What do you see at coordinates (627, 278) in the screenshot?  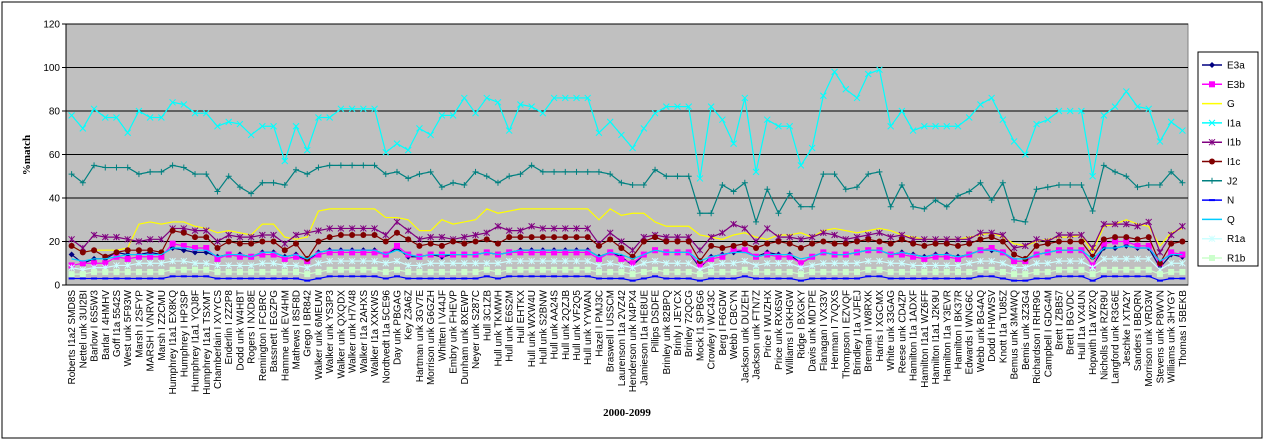 I see `series-line` at bounding box center [627, 278].